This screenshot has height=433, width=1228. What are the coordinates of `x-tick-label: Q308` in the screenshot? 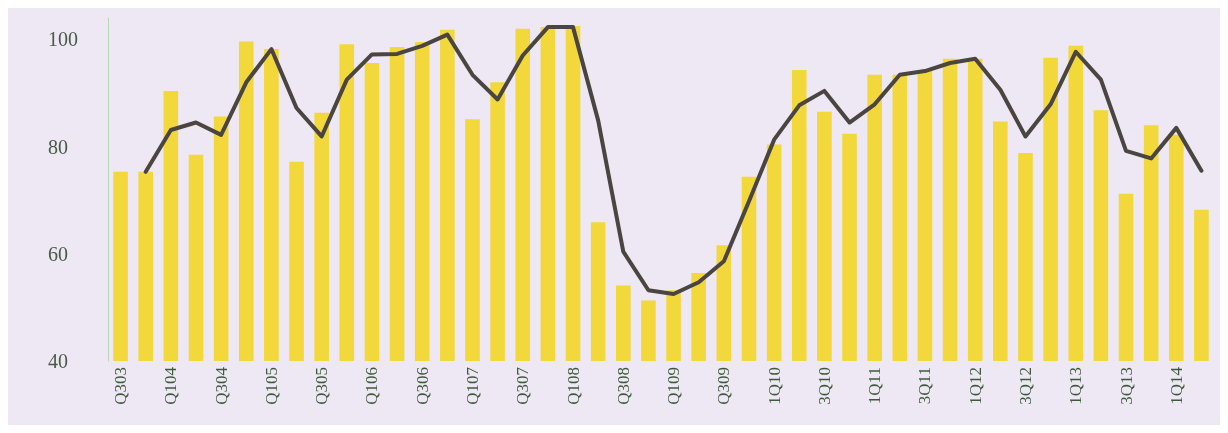 It's located at (623, 386).